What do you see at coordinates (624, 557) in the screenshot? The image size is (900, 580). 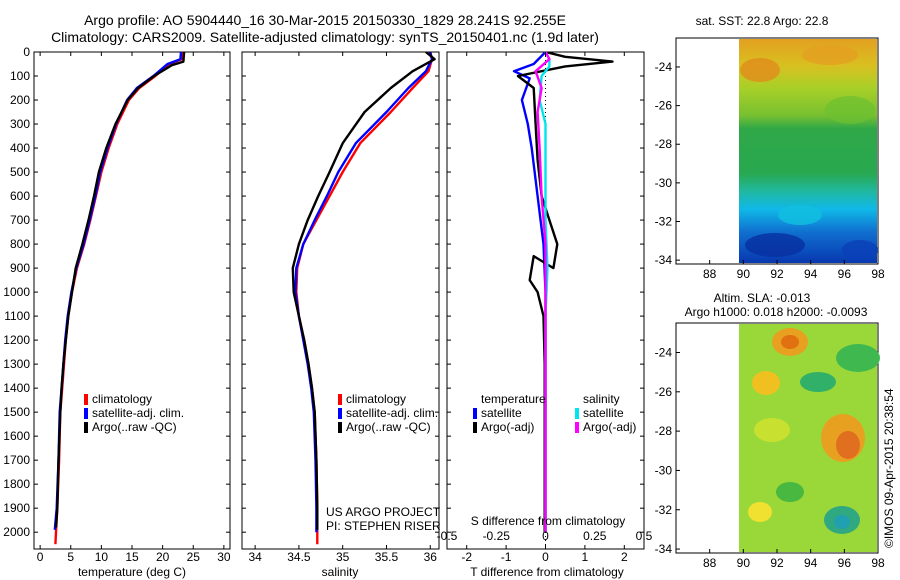 I see `x-tick-label: 2` at bounding box center [624, 557].